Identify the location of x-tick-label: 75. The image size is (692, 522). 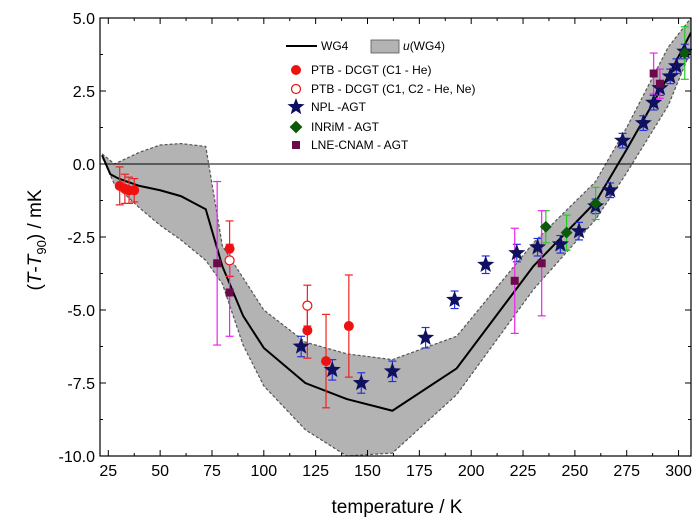
(212, 471).